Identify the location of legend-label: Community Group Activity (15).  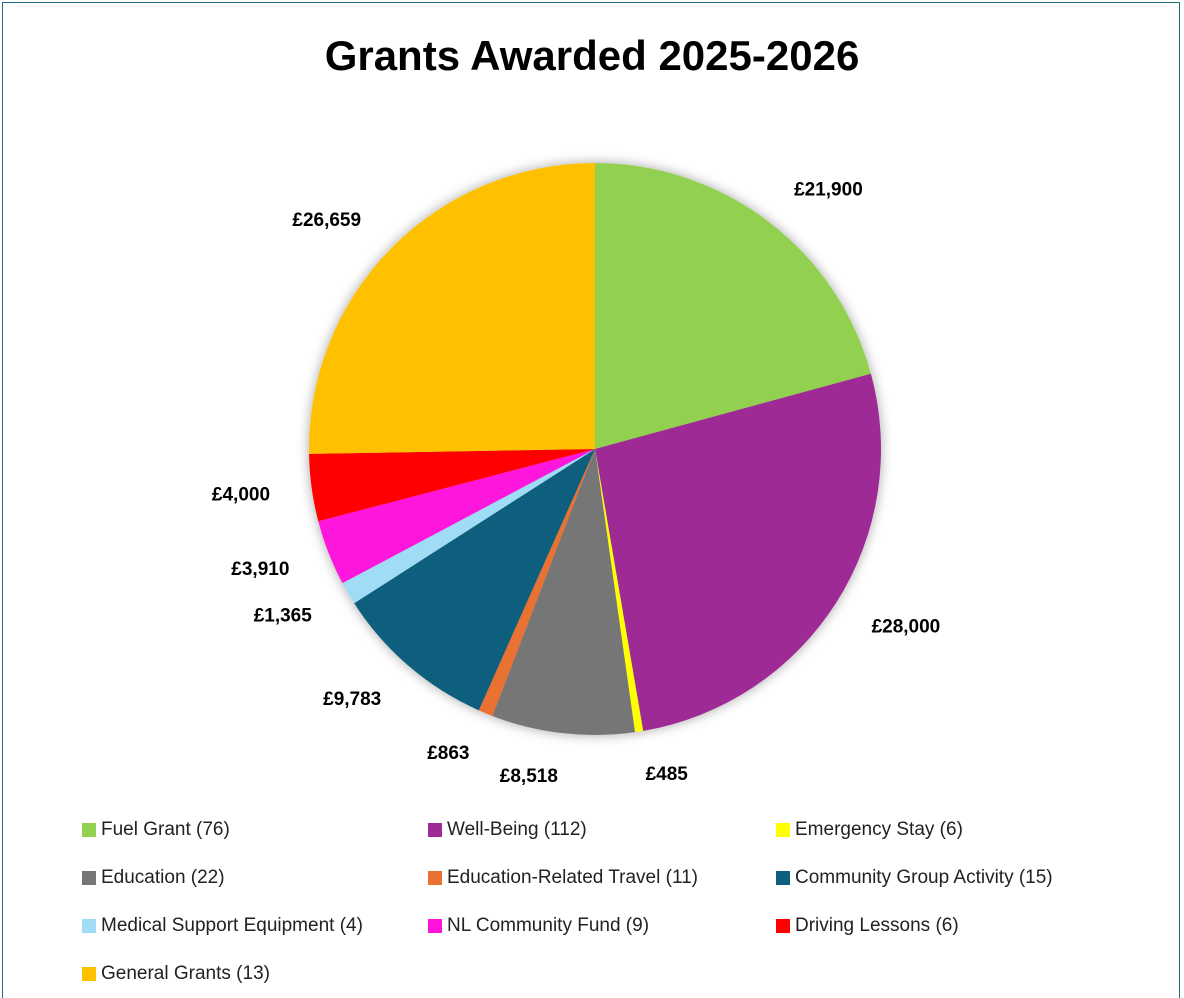
(924, 877).